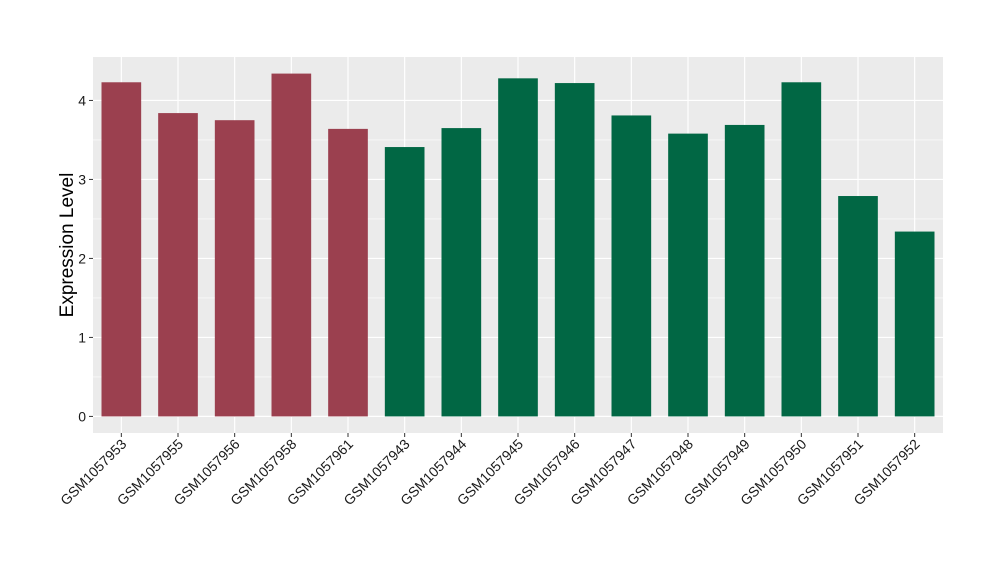  What do you see at coordinates (858, 306) in the screenshot?
I see `bar-GSM1057951` at bounding box center [858, 306].